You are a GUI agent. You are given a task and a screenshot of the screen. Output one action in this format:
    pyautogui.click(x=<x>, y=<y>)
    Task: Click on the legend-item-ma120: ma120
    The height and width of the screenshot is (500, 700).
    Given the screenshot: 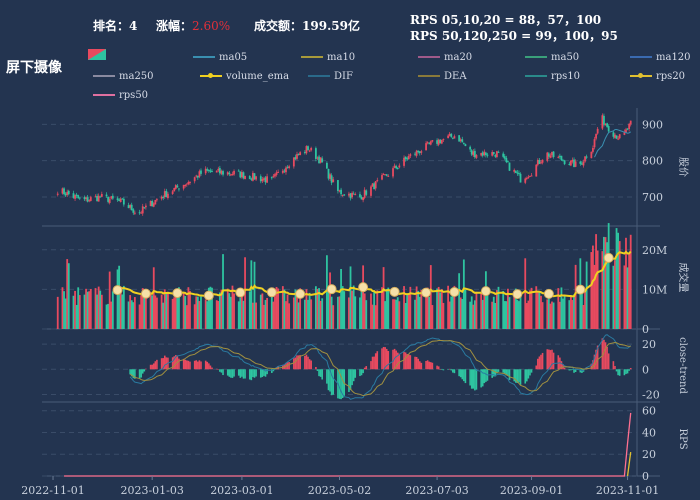 What is the action you would take?
    pyautogui.click(x=660, y=58)
    